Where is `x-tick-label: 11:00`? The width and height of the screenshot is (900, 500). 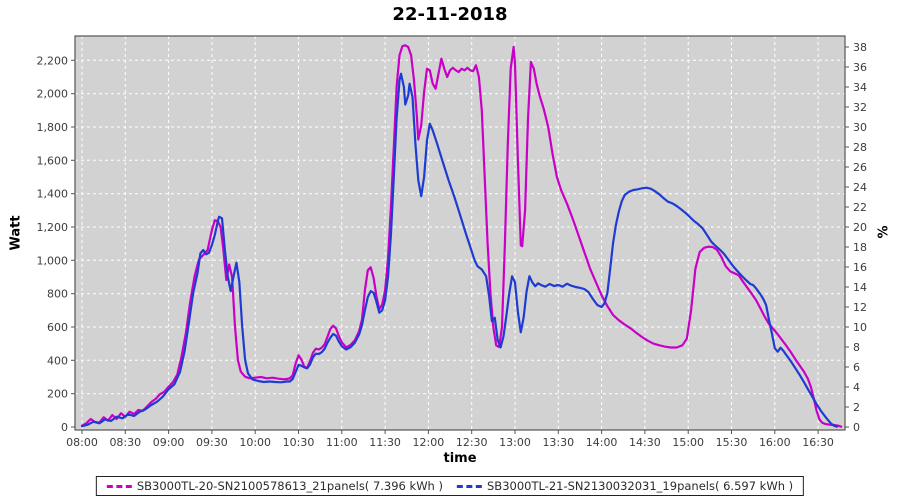
x-tick-label: 11:00 is located at coordinates (342, 442).